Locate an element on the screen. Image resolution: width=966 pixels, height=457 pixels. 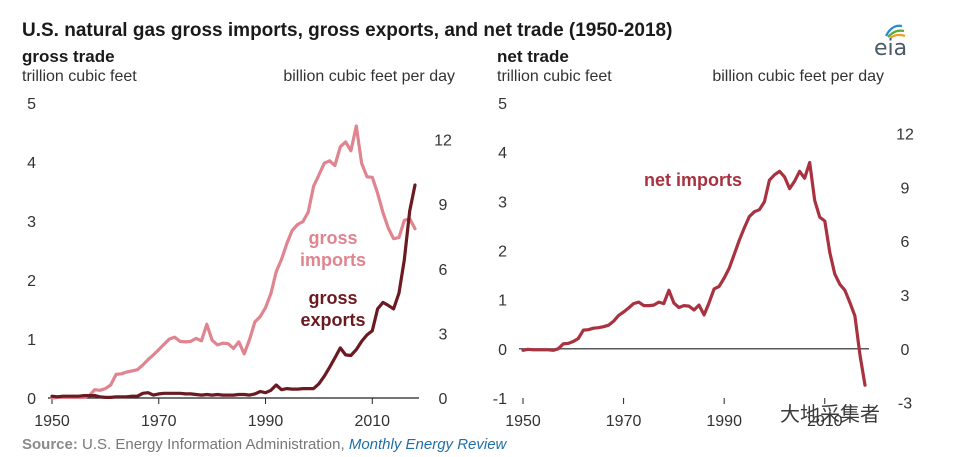
net-trade-y2-tick-label: 0 is located at coordinates (905, 350).